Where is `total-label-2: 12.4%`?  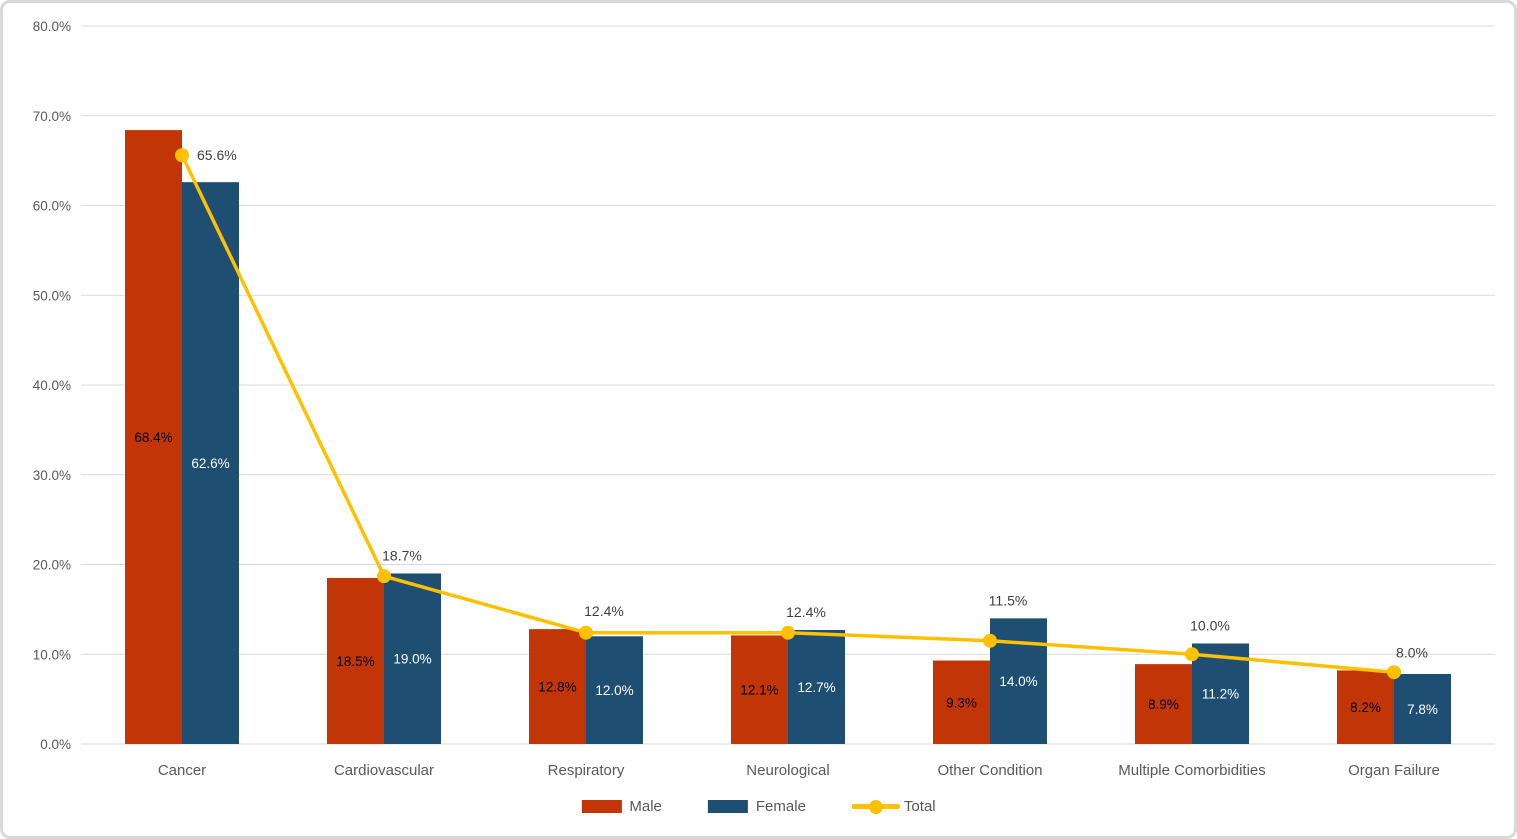 total-label-2: 12.4% is located at coordinates (604, 611).